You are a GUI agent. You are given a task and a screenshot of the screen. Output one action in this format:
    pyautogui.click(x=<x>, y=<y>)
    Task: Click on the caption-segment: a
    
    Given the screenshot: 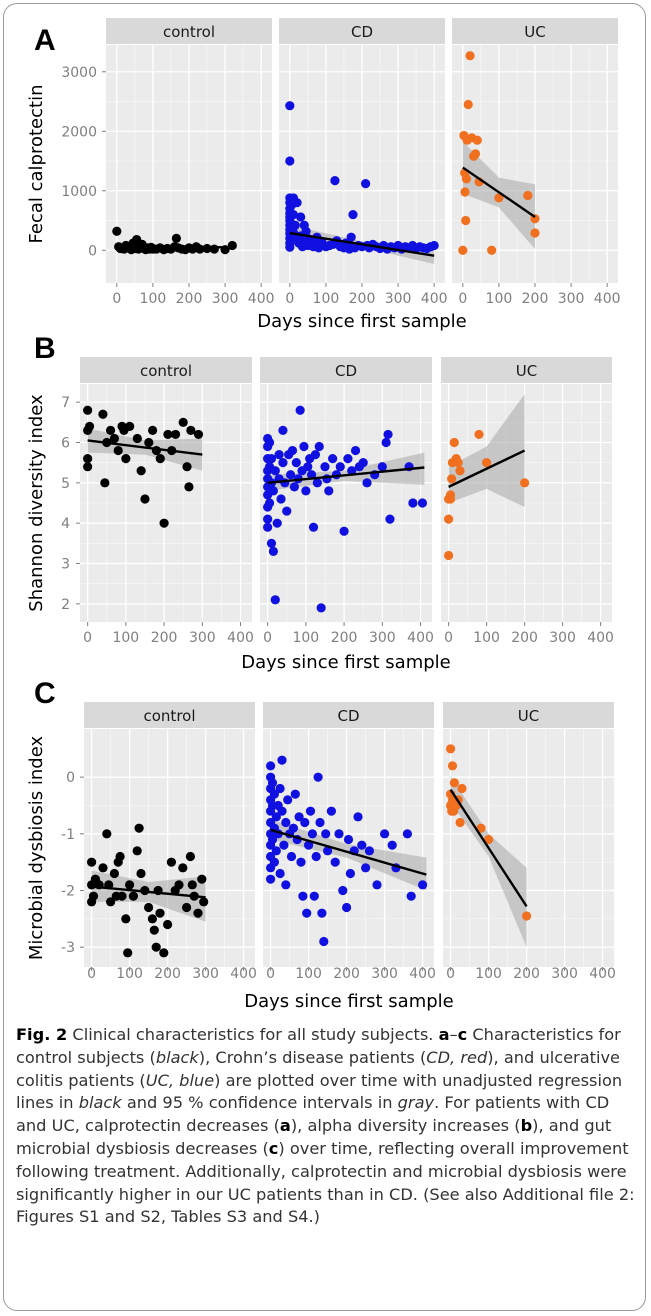 What is the action you would take?
    pyautogui.click(x=444, y=1034)
    